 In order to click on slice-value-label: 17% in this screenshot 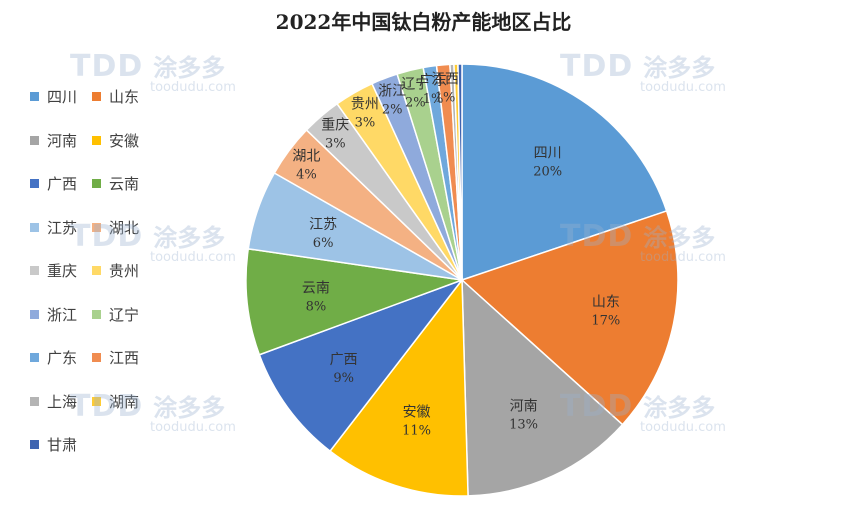, I will do `click(605, 321)`.